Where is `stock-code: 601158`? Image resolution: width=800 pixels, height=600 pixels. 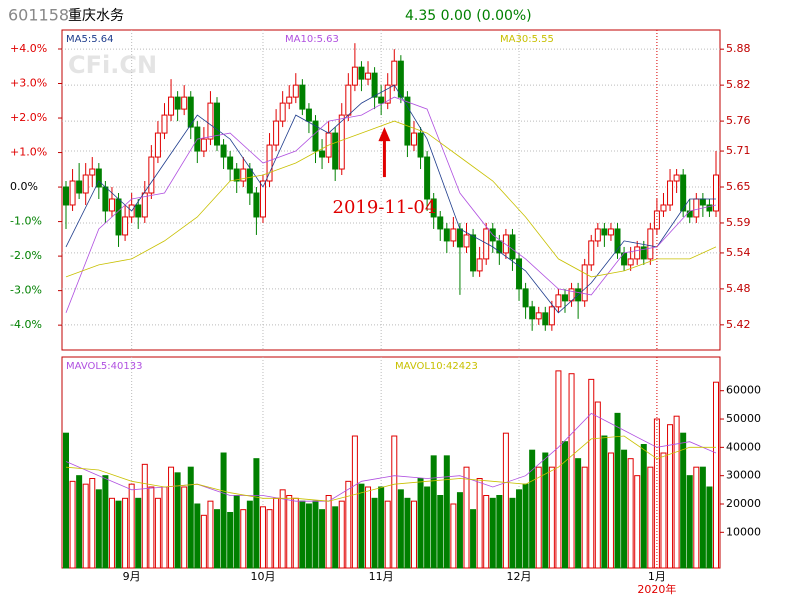
stock-code: 601158 is located at coordinates (38, 15).